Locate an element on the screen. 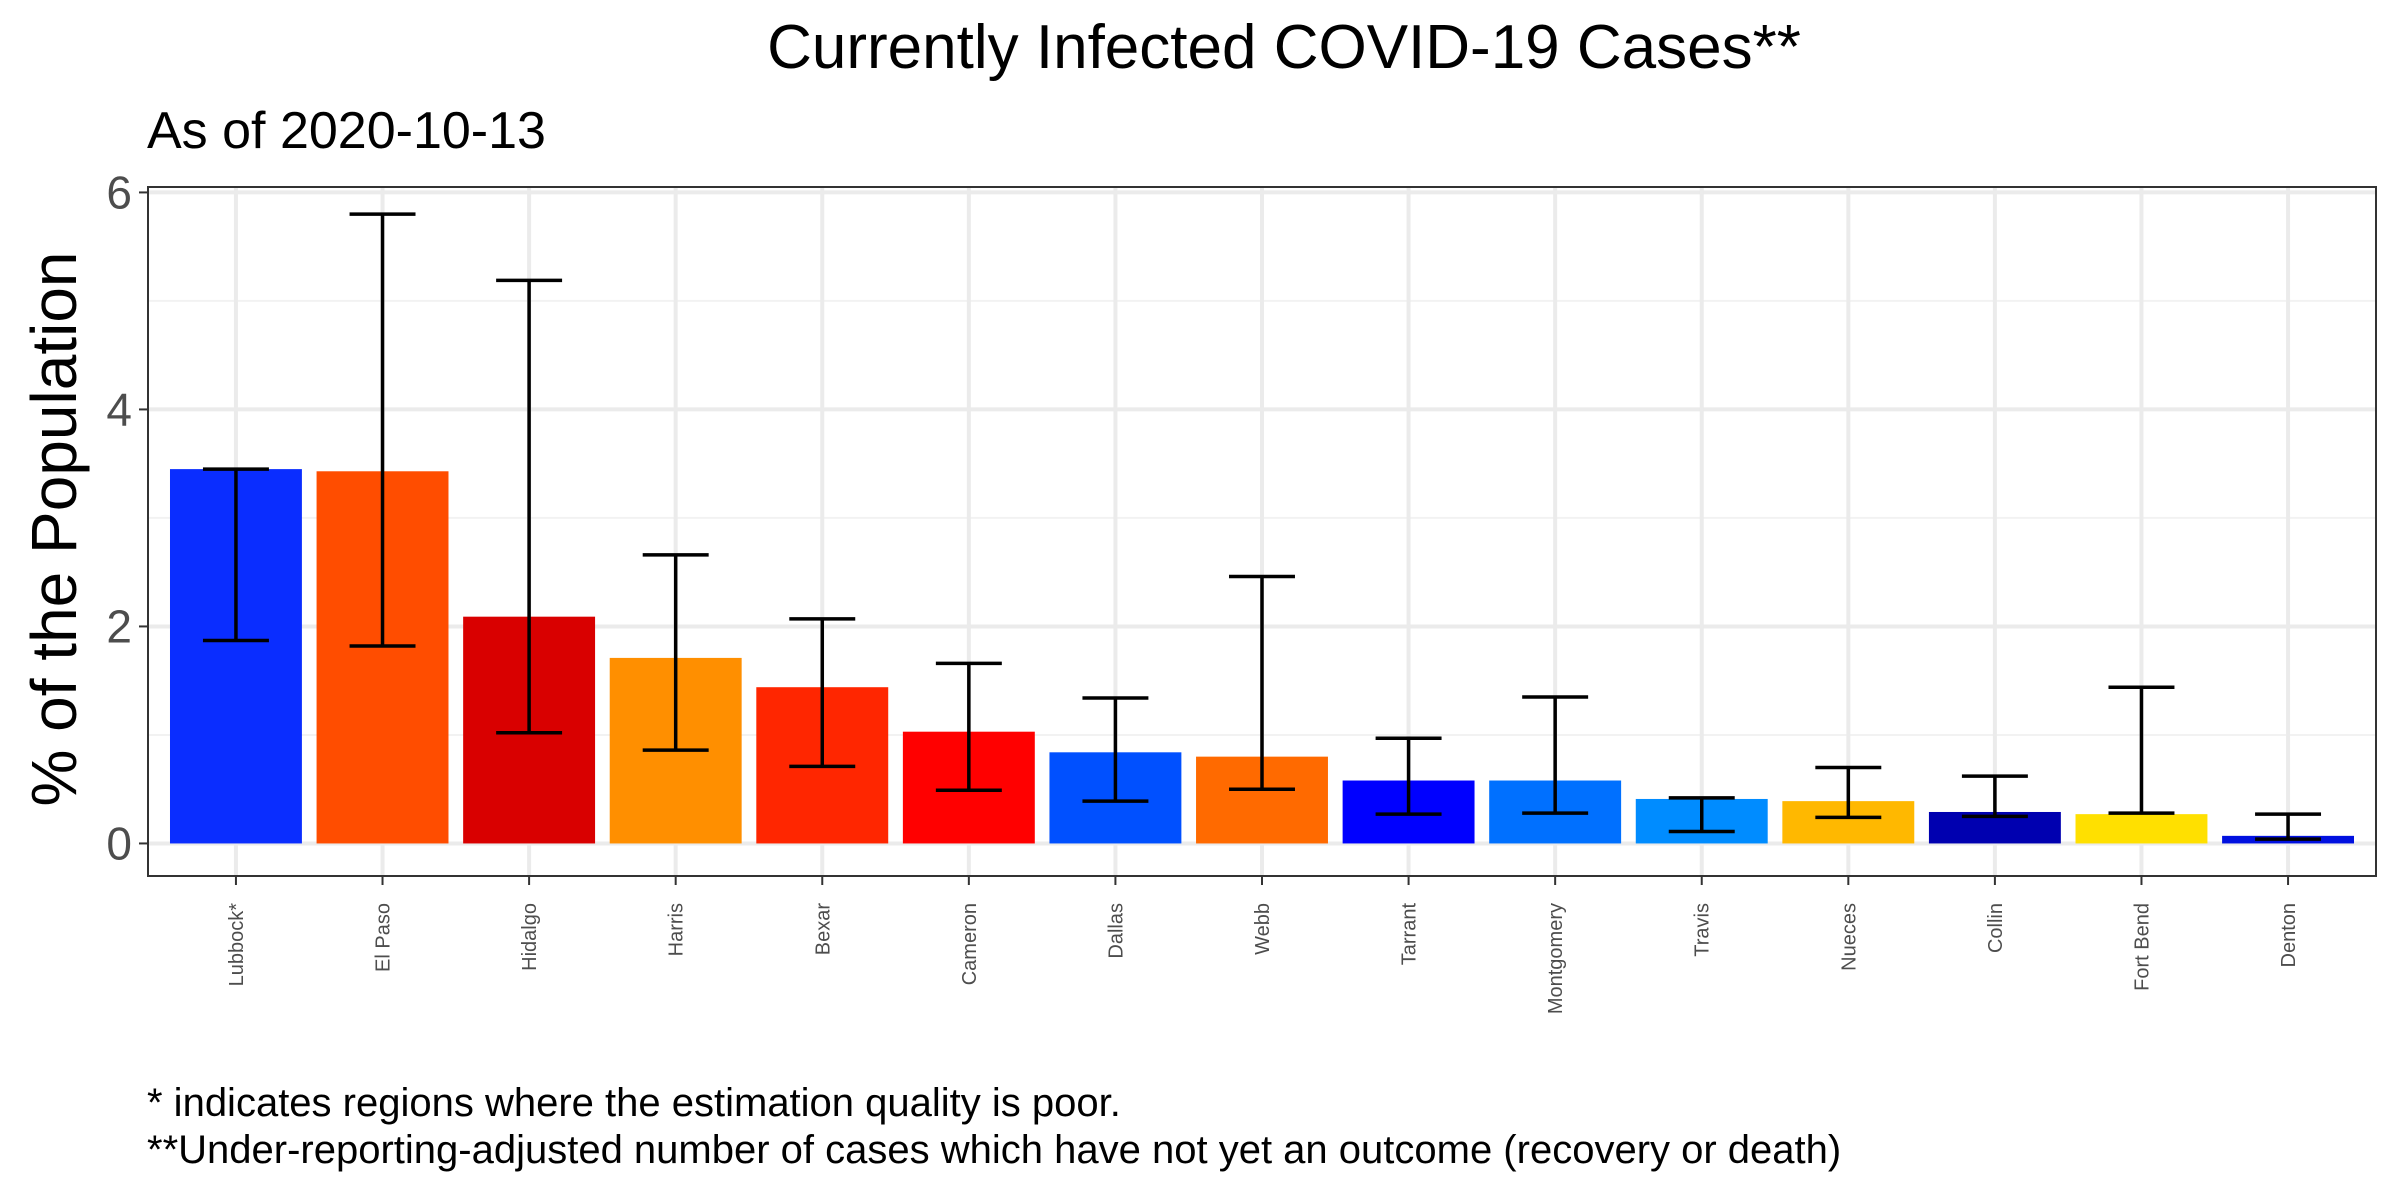 Image resolution: width=2400 pixels, height=1200 pixels. chart-title: Currently Infected COVID-19 Cases** is located at coordinates (1284, 47).